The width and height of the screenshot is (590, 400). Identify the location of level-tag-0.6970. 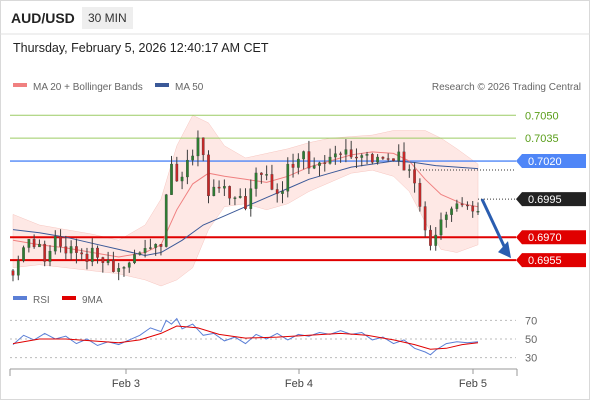
(551, 237).